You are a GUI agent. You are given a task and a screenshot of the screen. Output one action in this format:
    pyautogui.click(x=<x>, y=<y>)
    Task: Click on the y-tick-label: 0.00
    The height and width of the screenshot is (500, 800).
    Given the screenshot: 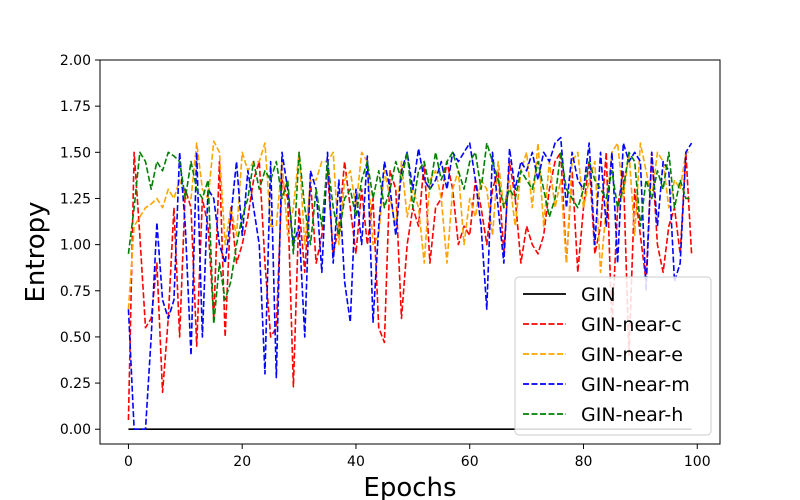 What is the action you would take?
    pyautogui.click(x=75, y=430)
    